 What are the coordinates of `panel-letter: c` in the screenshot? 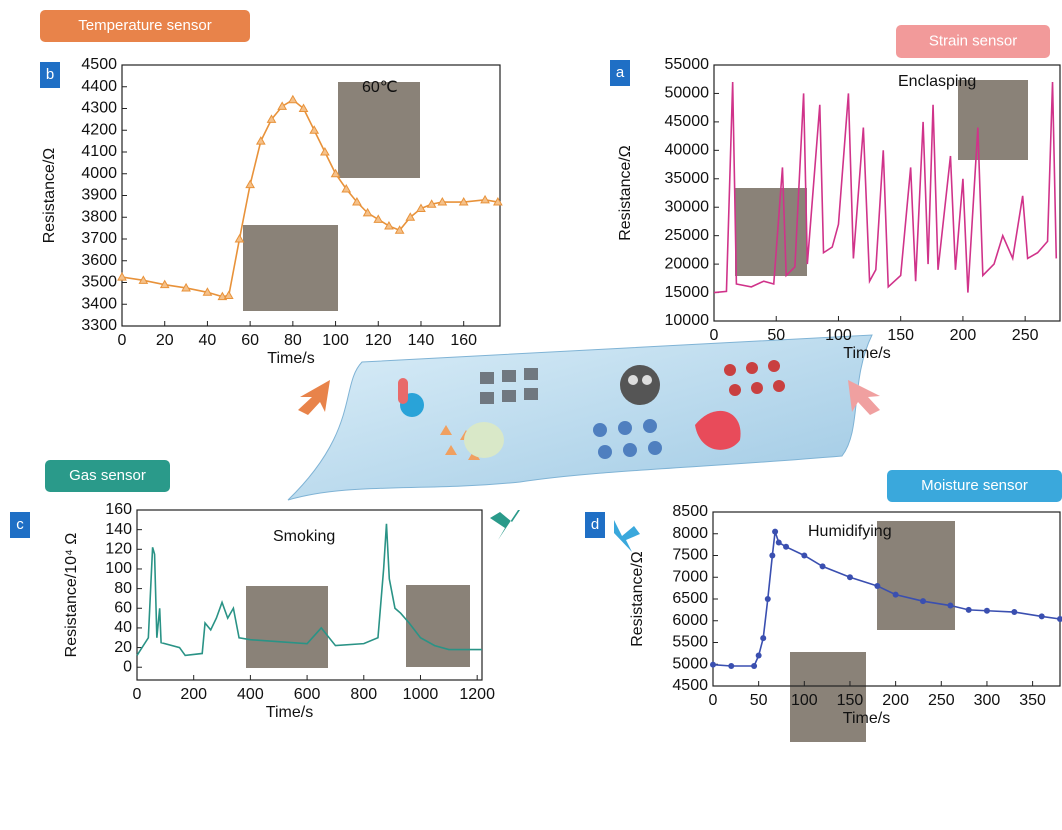 It's located at (20, 524).